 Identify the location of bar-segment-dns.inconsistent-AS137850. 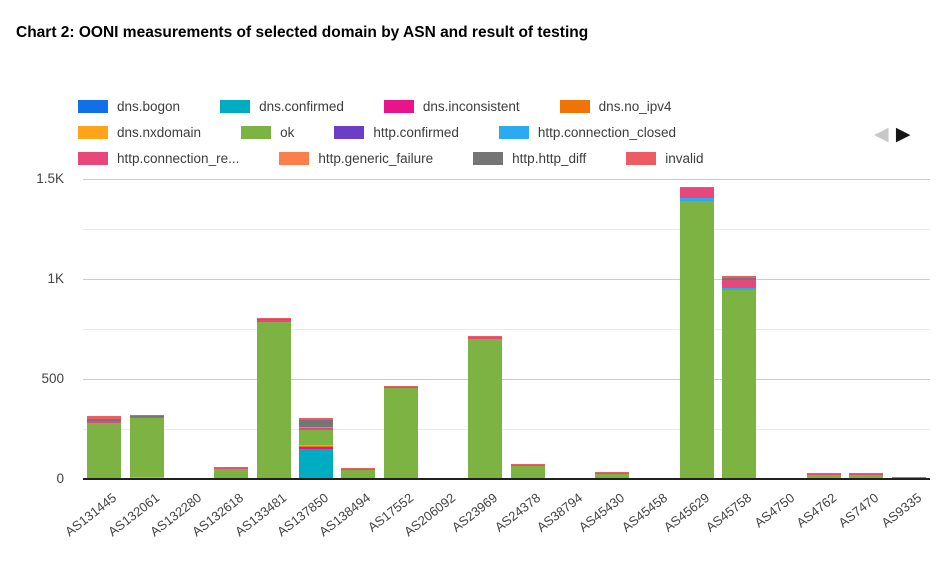
(315, 448).